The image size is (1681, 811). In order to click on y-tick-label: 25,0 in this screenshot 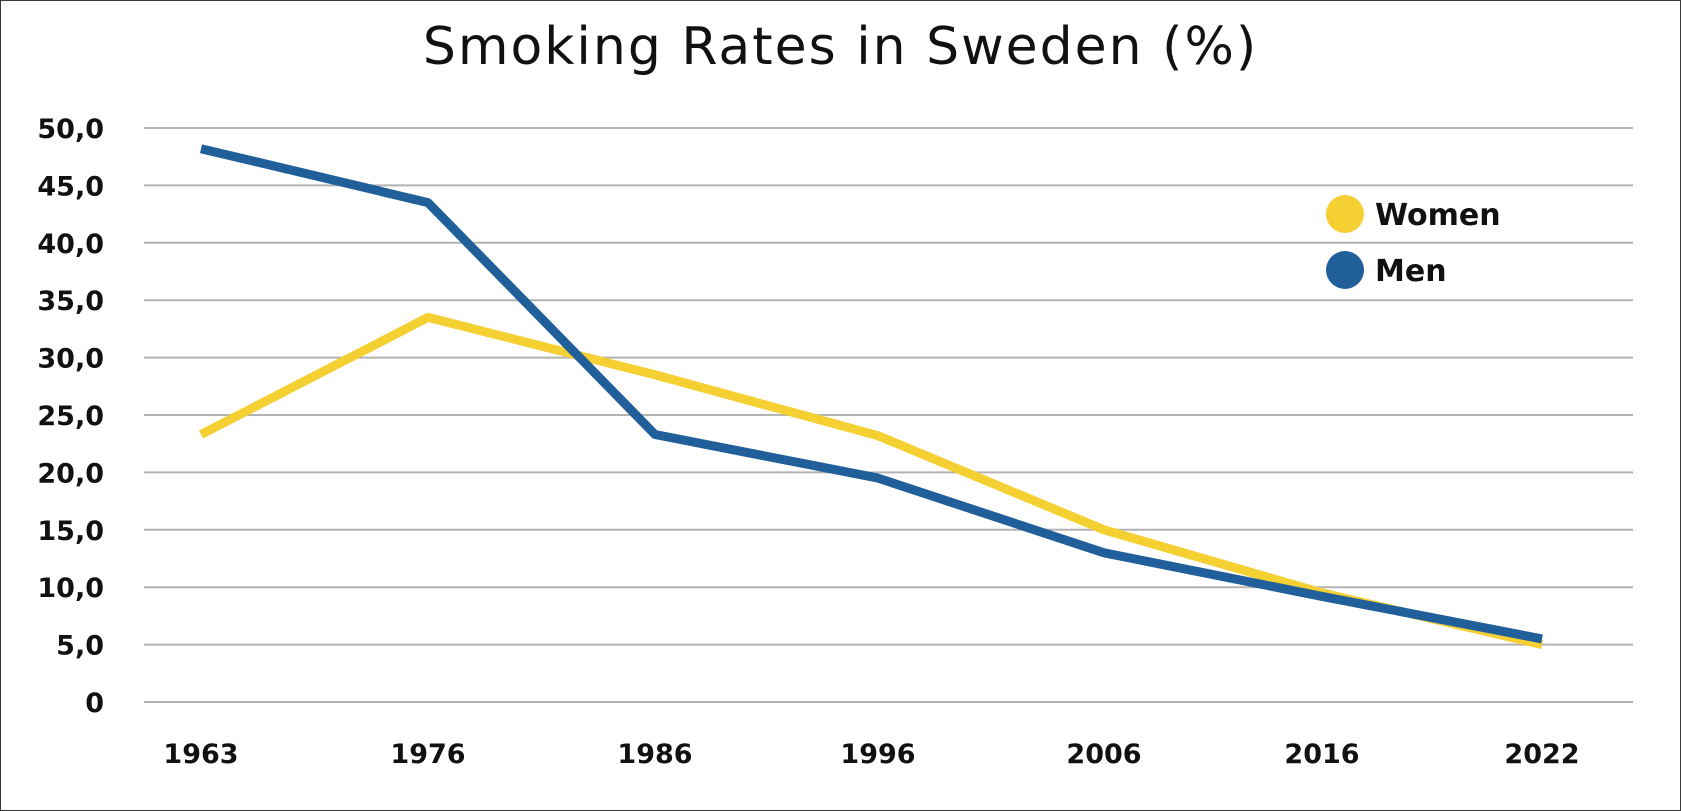, I will do `click(70, 416)`.